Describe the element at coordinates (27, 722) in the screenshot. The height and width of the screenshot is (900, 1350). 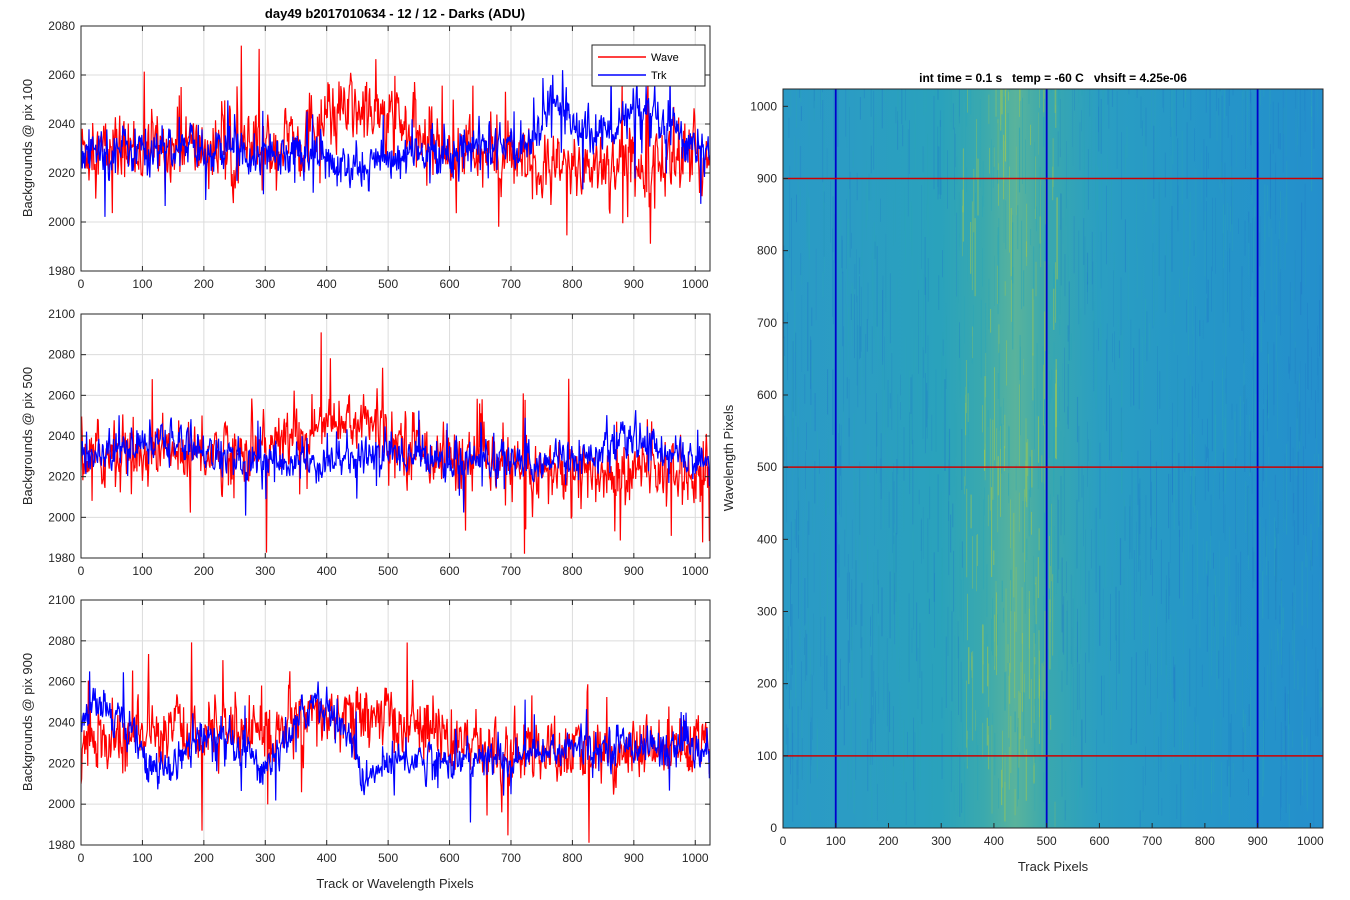
I see `y-axis-label-3: Backgrounds @ pix 900` at that location.